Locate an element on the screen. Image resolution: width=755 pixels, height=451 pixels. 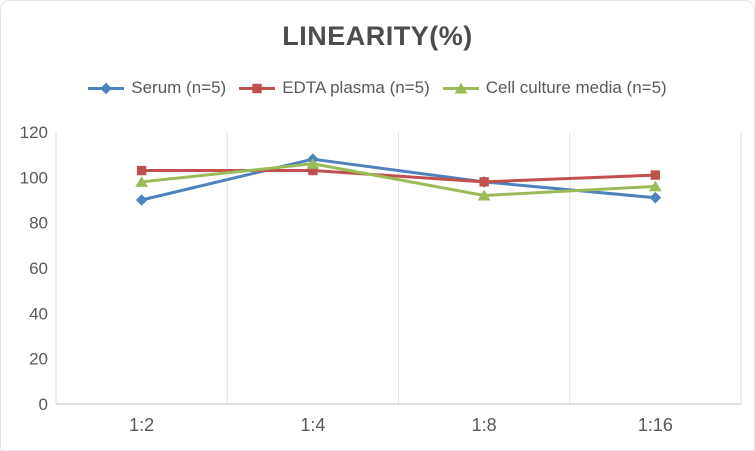
diamond-marker is located at coordinates (106, 88).